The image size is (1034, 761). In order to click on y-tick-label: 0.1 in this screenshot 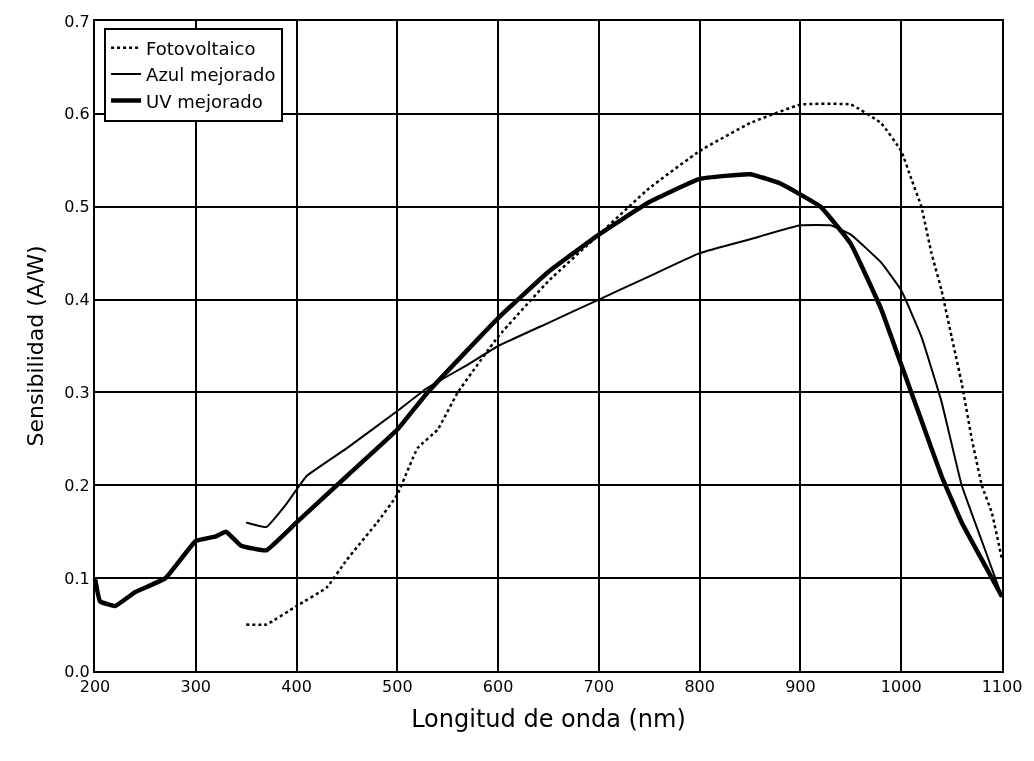, I will do `click(77, 578)`.